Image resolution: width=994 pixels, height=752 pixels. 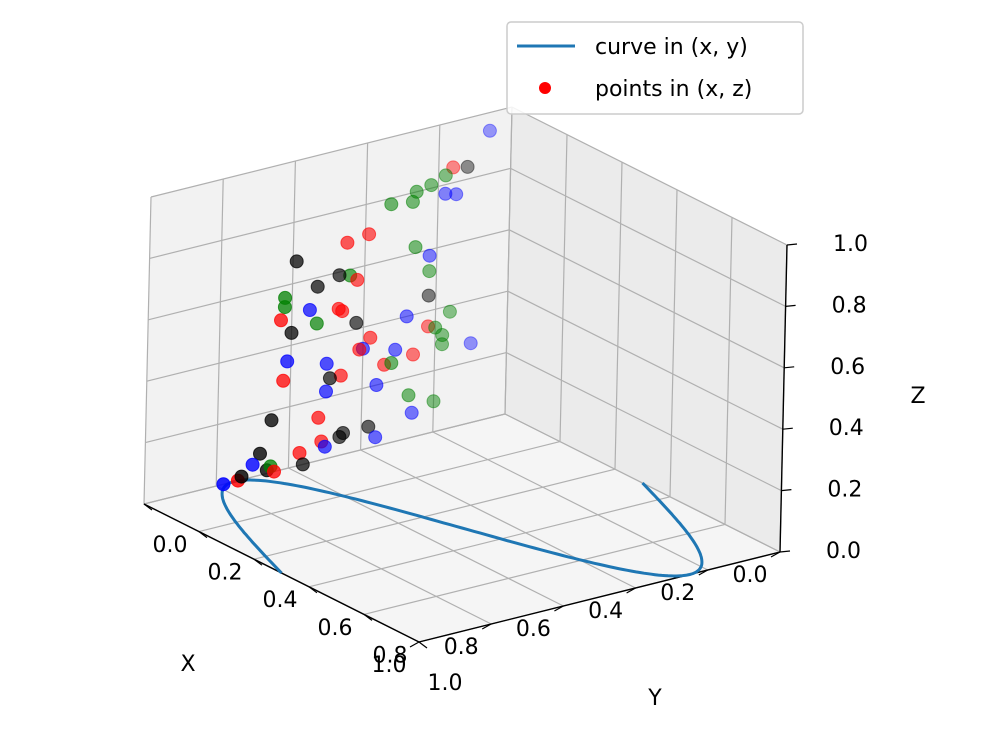 I want to click on x-axis-line, so click(x=599, y=597).